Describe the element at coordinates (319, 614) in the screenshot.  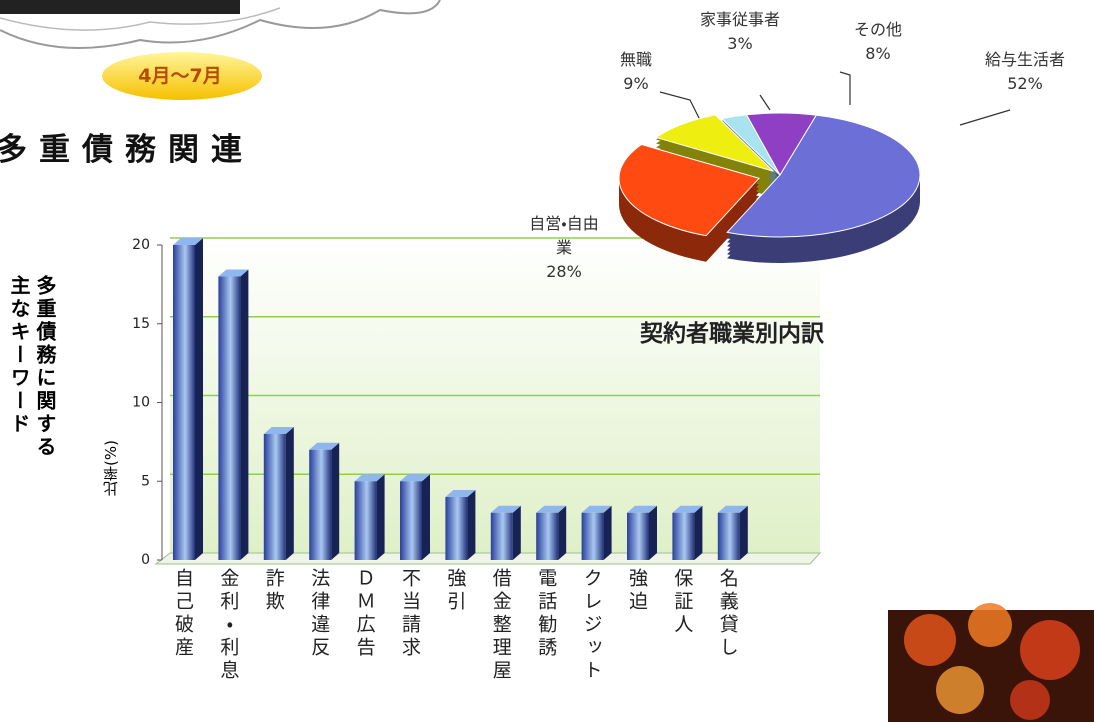
I see `x-tick-label: 法律違反` at that location.